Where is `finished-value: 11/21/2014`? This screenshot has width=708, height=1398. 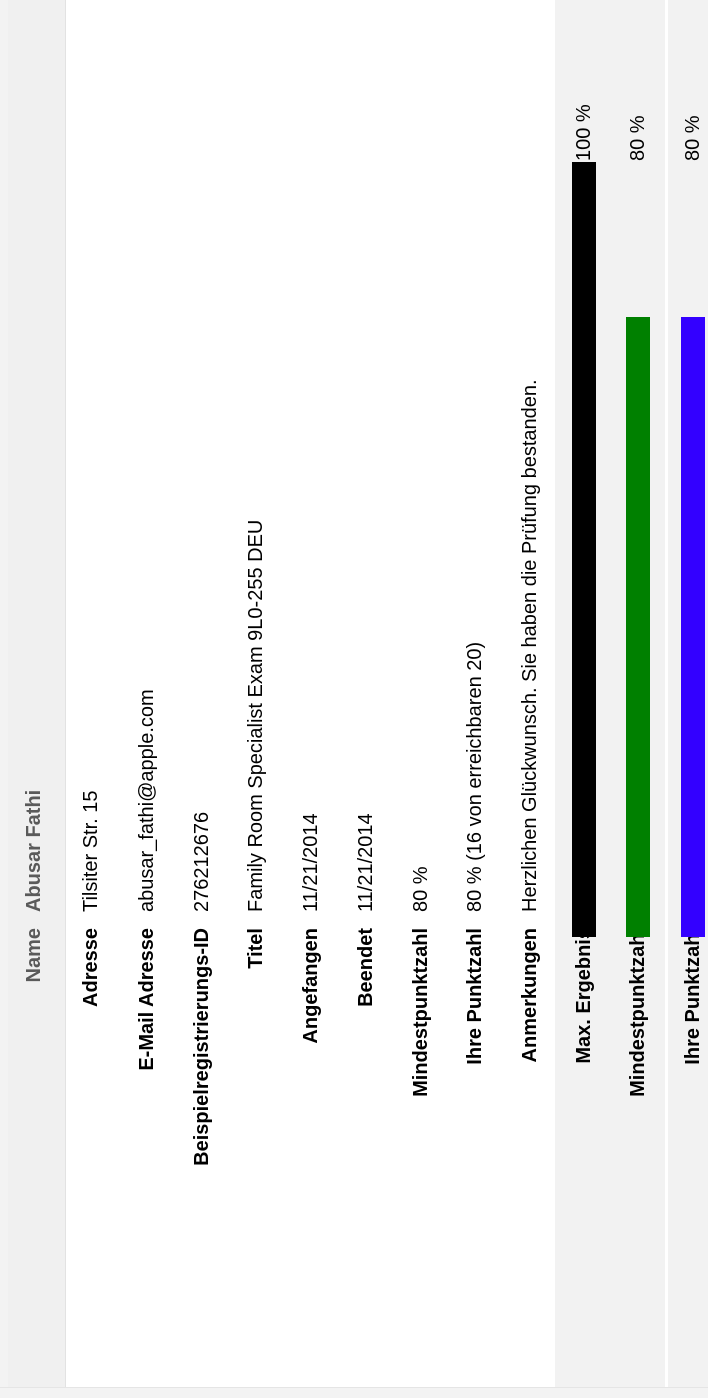
finished-value: 11/21/2014 is located at coordinates (366, 862).